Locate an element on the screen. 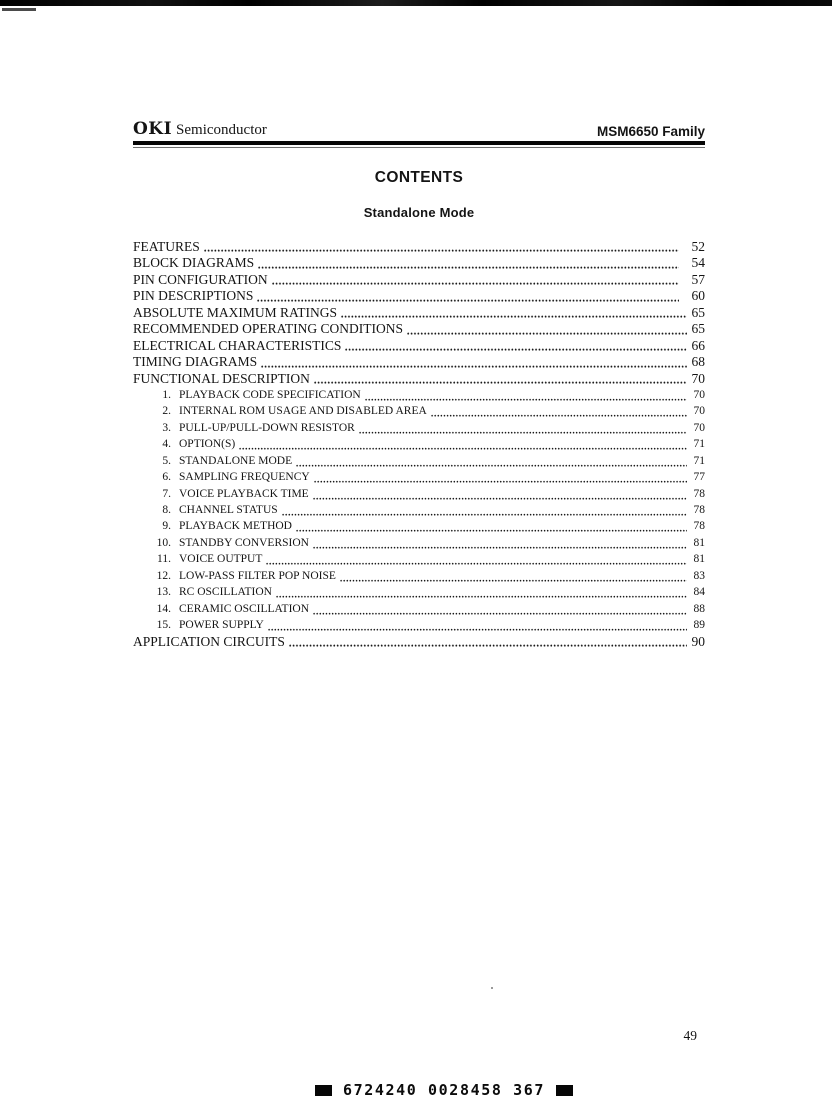 This screenshot has width=832, height=1120. toc-entry: FUNCTIONAL DESCRIPTION 70 is located at coordinates (419, 379).